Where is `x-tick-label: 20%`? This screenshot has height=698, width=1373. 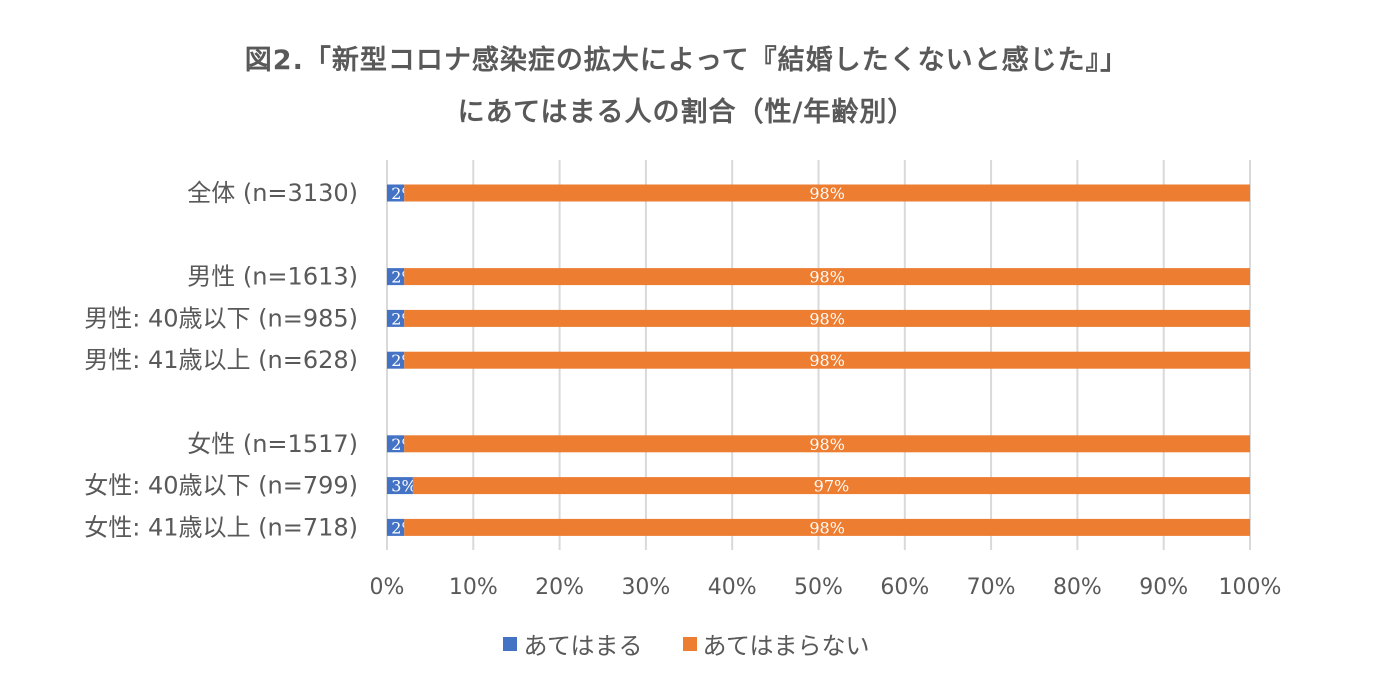 x-tick-label: 20% is located at coordinates (559, 587).